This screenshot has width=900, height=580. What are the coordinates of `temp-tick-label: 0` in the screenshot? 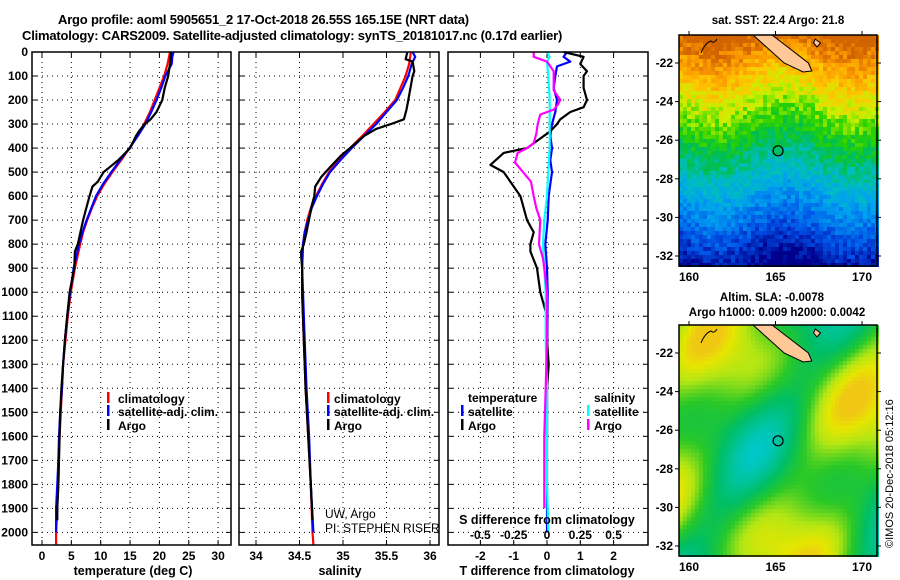 It's located at (42, 556).